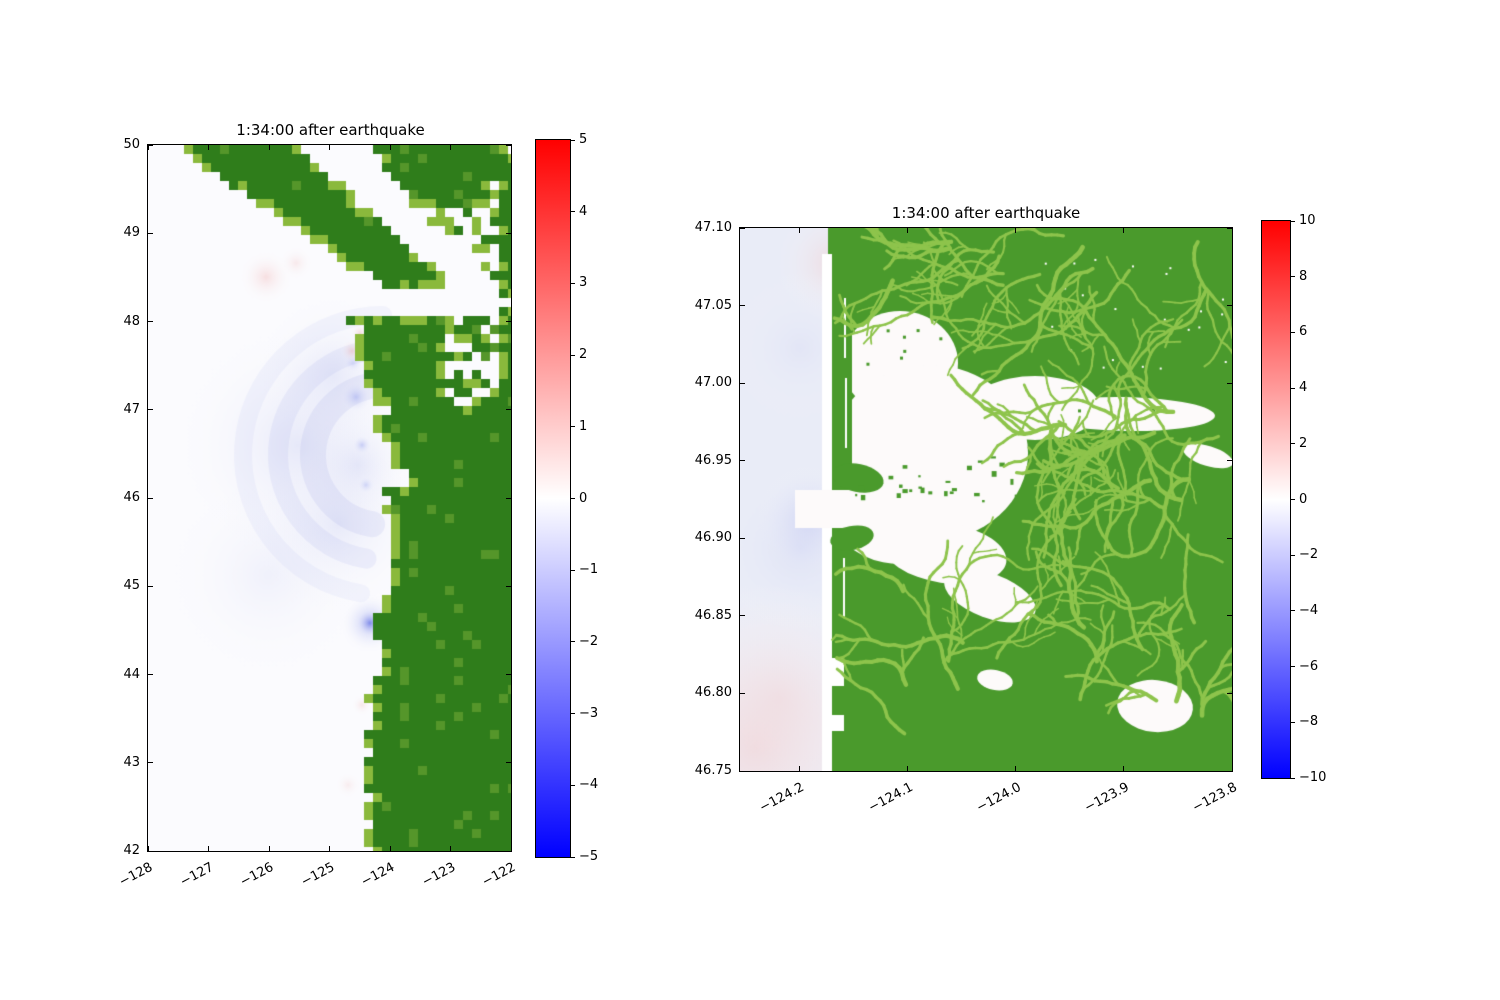  I want to click on colorbar-tick-label: −3, so click(589, 713).